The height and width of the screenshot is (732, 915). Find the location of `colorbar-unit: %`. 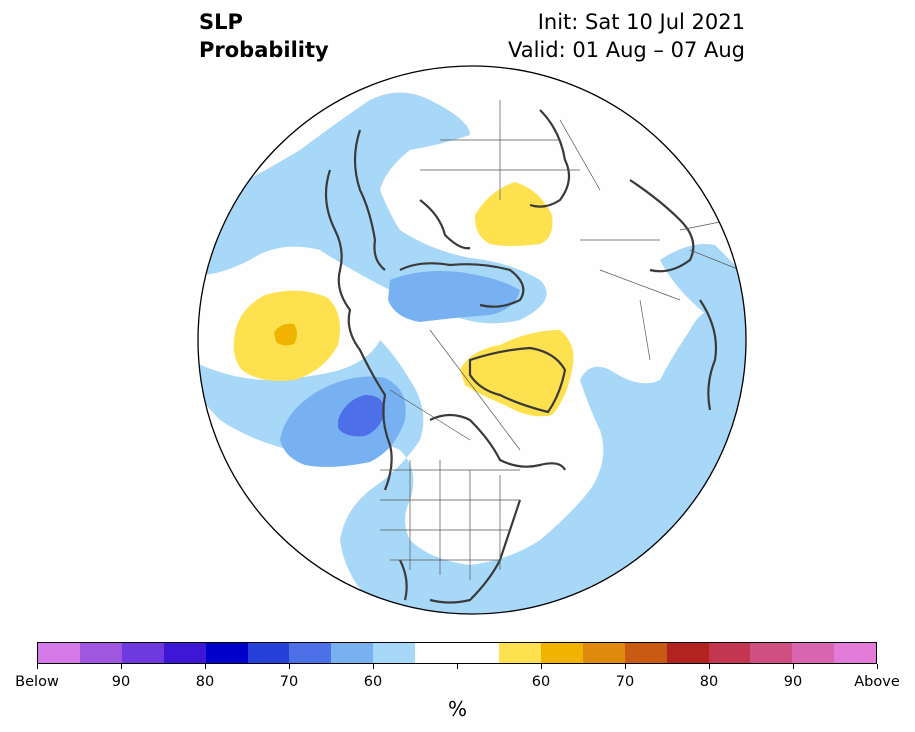

colorbar-unit: % is located at coordinates (457, 709).